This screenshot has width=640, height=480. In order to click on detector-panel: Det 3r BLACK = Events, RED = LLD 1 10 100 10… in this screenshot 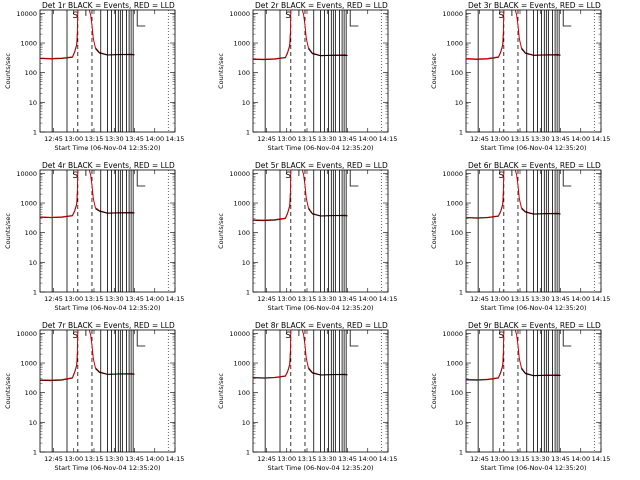, I will do `click(532, 80)`.